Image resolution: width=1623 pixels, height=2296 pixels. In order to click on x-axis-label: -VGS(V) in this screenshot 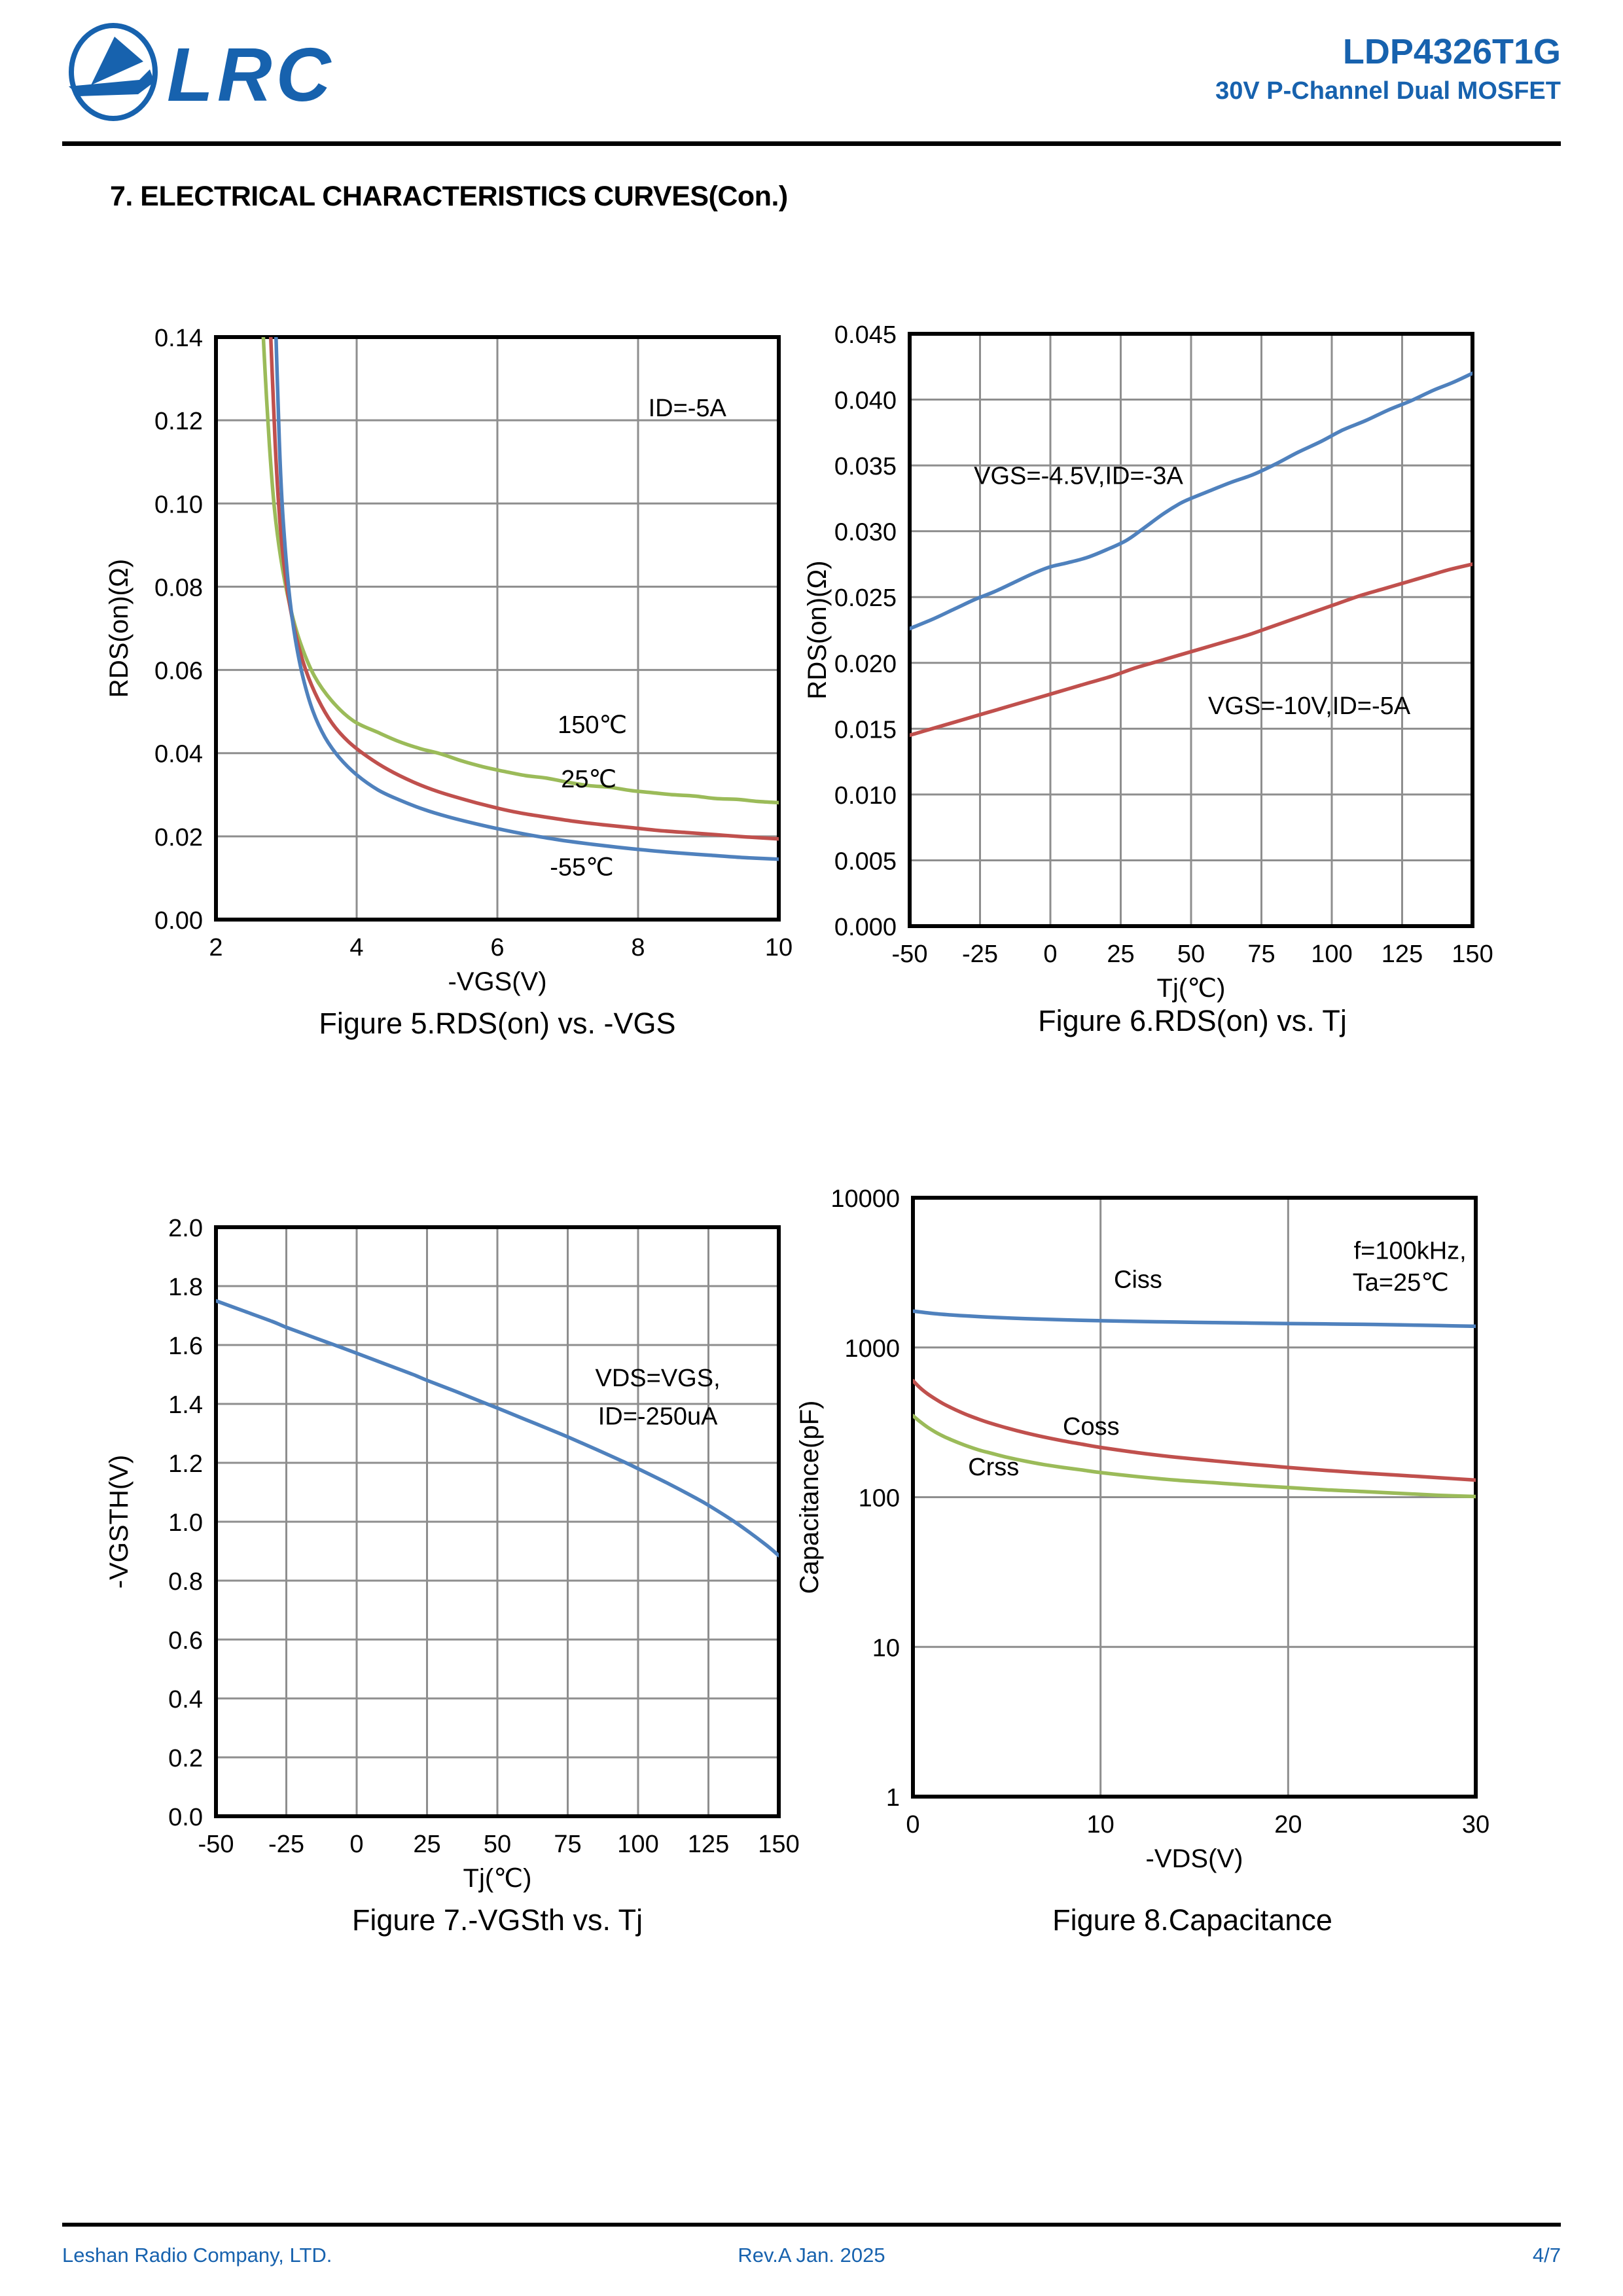, I will do `click(497, 982)`.